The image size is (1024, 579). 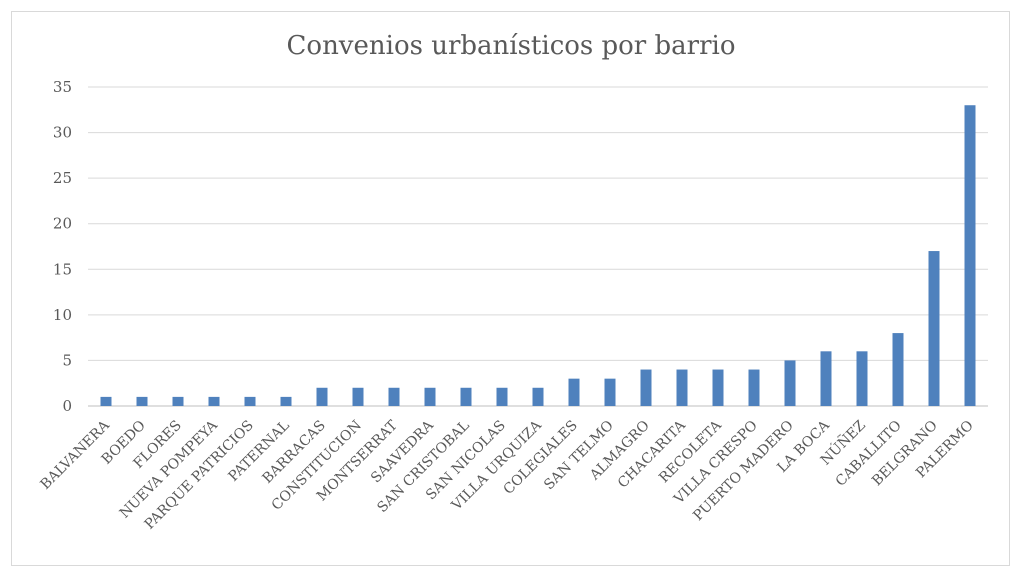 What do you see at coordinates (62, 87) in the screenshot?
I see `y-tick-label: 35` at bounding box center [62, 87].